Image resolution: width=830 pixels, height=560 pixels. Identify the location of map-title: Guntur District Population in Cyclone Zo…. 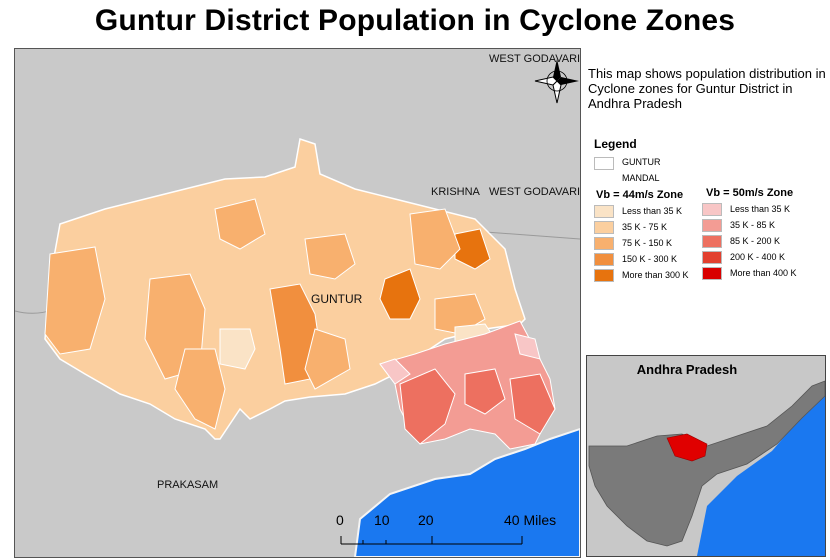
(415, 20).